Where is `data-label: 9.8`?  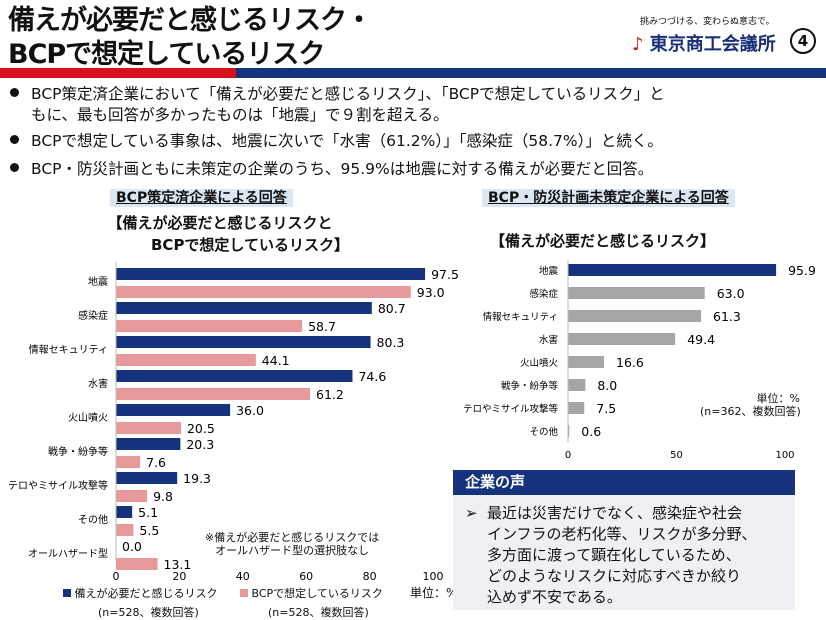 data-label: 9.8 is located at coordinates (163, 496).